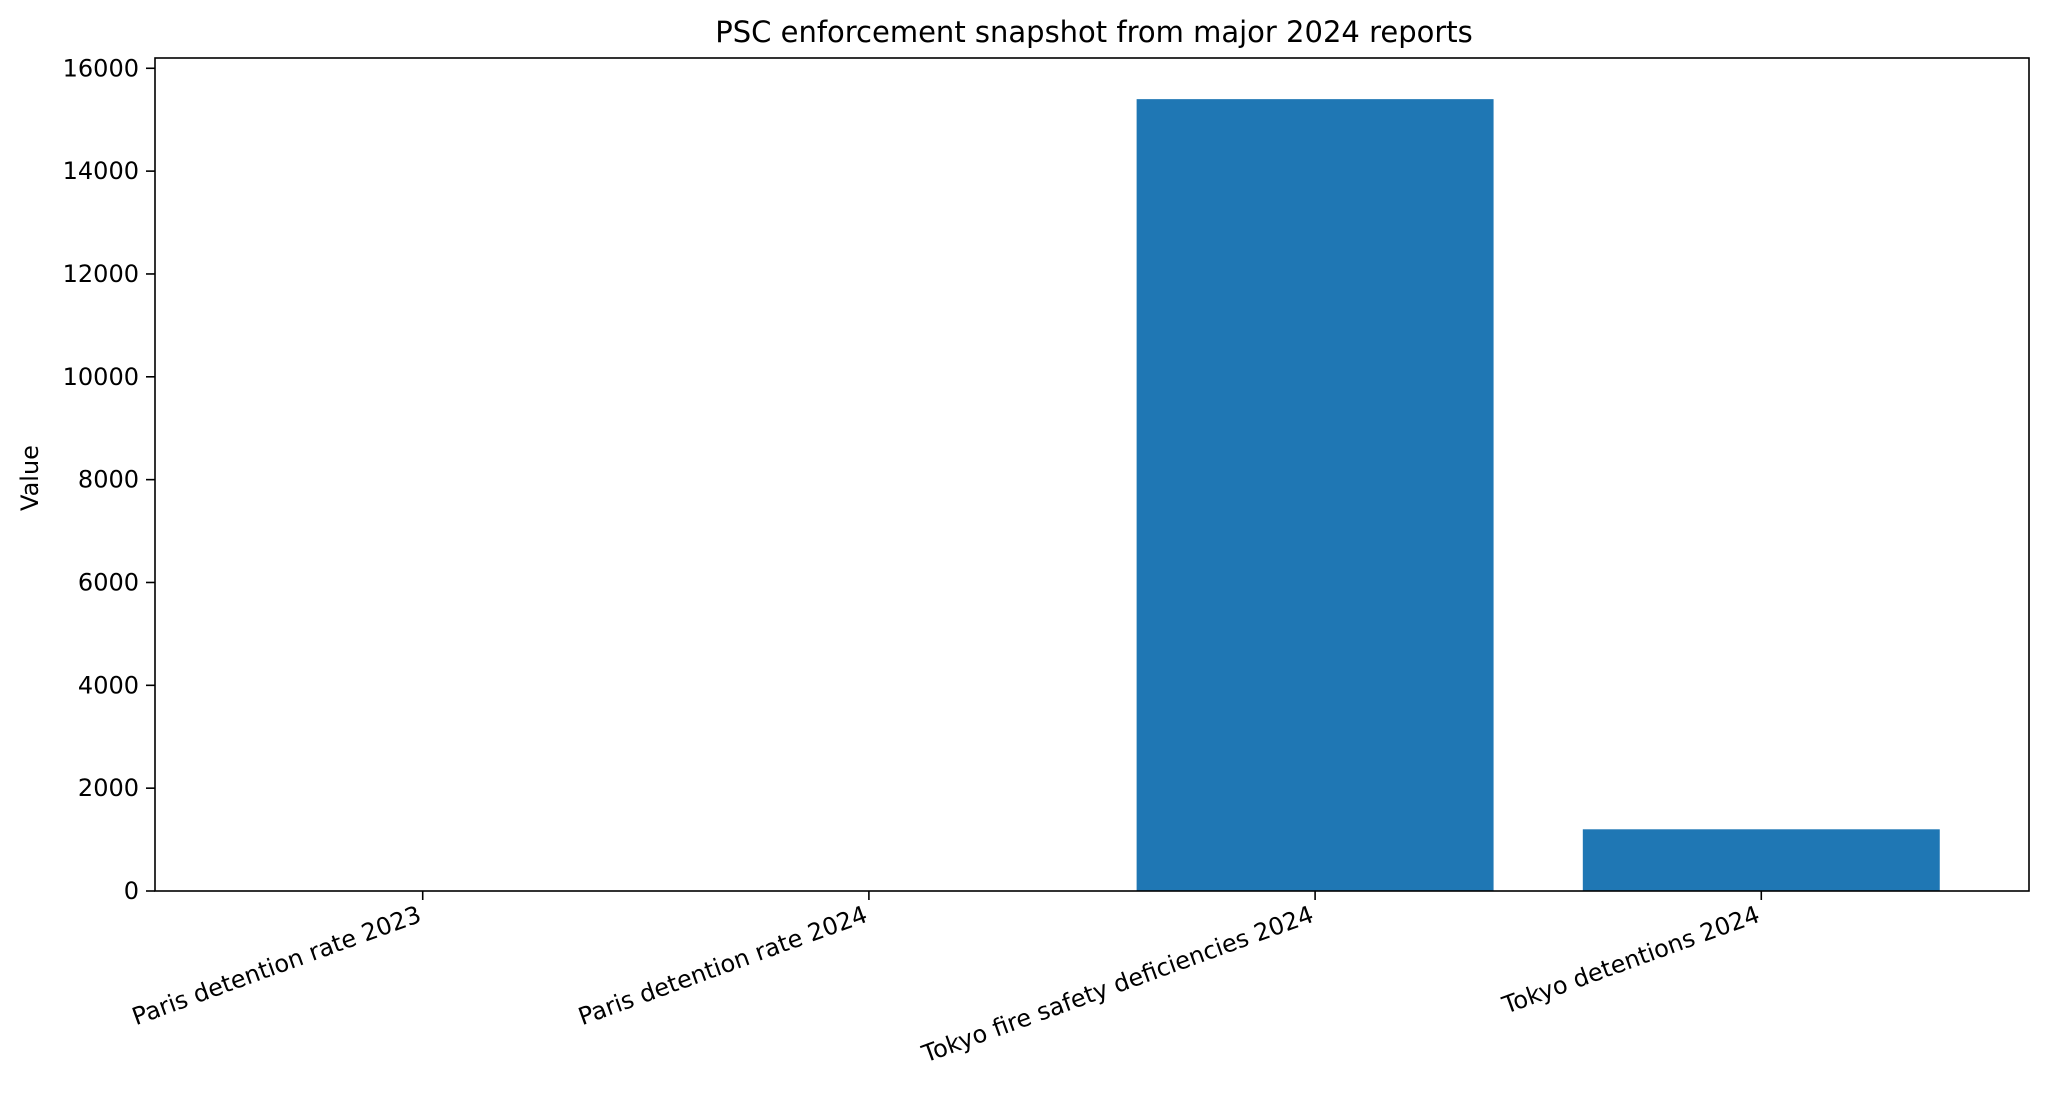 The height and width of the screenshot is (1106, 2048). I want to click on y-tick-label-0: 0, so click(131, 891).